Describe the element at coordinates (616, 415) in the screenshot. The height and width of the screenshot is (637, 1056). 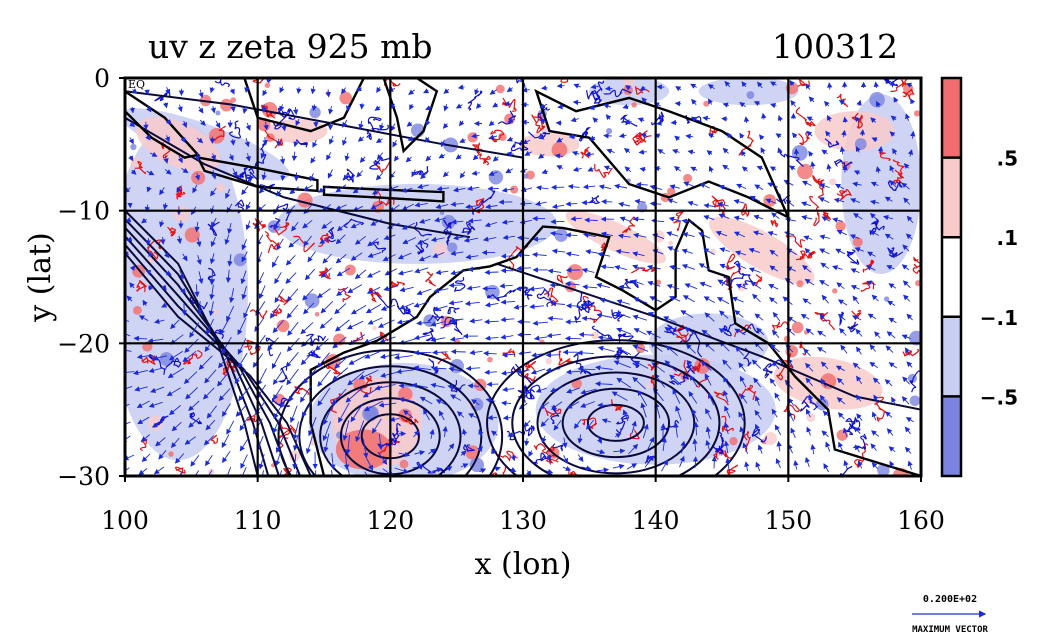
I see `height-contour` at that location.